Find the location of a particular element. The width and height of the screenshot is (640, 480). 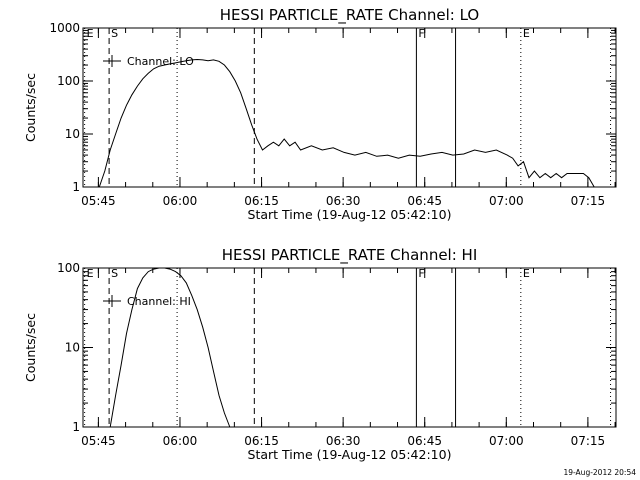

chart-title: HESSI PARTICLE_RATE Channel: HI is located at coordinates (350, 255).